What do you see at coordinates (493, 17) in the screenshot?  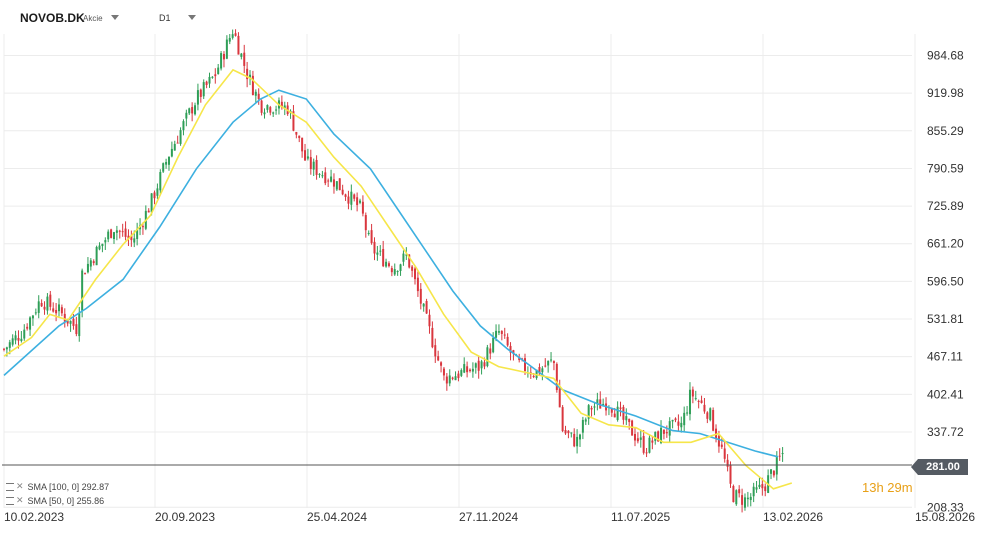 I see `chart-header: NOVOB.DK Akcie D1` at bounding box center [493, 17].